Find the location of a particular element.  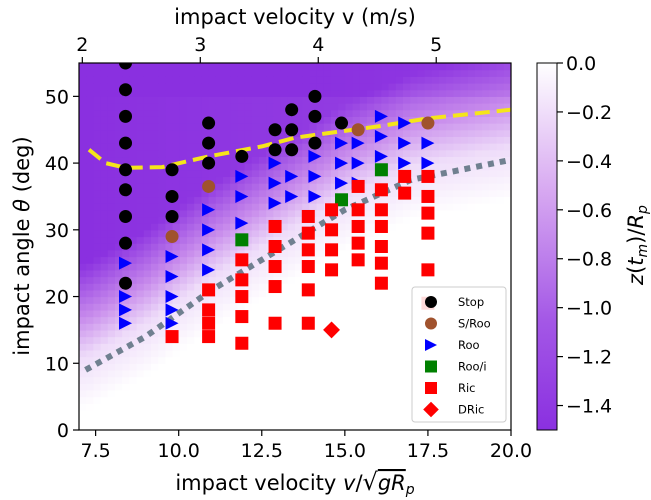

rooi-marker is located at coordinates (342, 200).